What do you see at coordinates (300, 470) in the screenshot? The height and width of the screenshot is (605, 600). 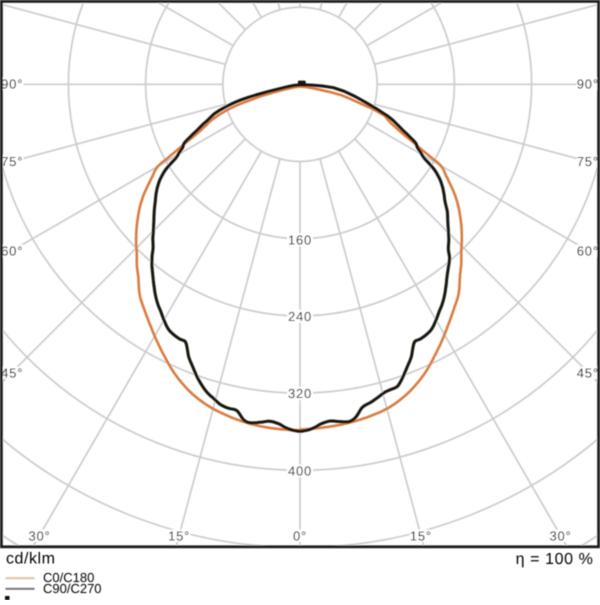 I see `svg-text: 400` at bounding box center [300, 470].